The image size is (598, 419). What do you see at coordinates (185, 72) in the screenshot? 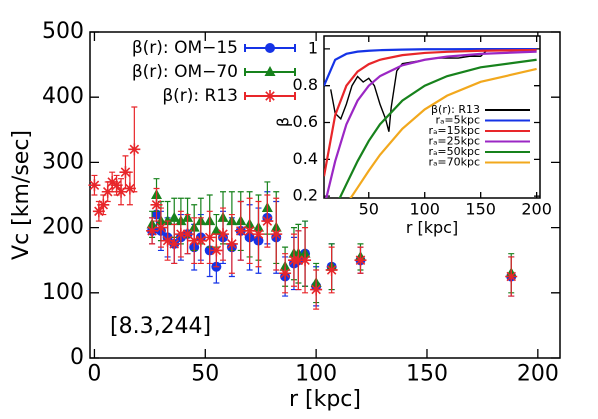
I see `legend-label: β(r): OM−70` at bounding box center [185, 72].